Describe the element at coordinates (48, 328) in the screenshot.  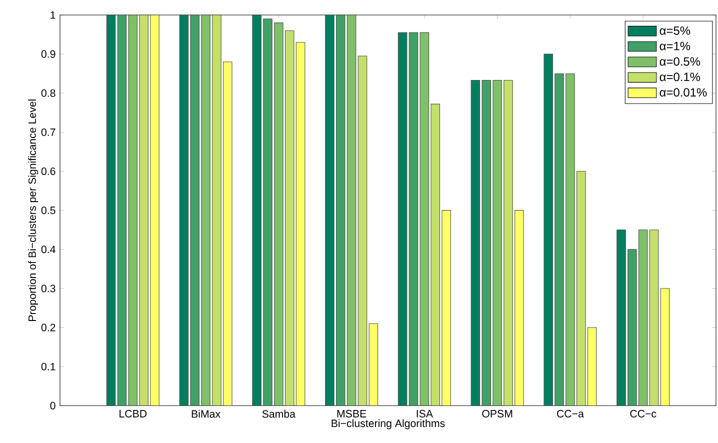
I see `y-tick-label: 0.2` at that location.